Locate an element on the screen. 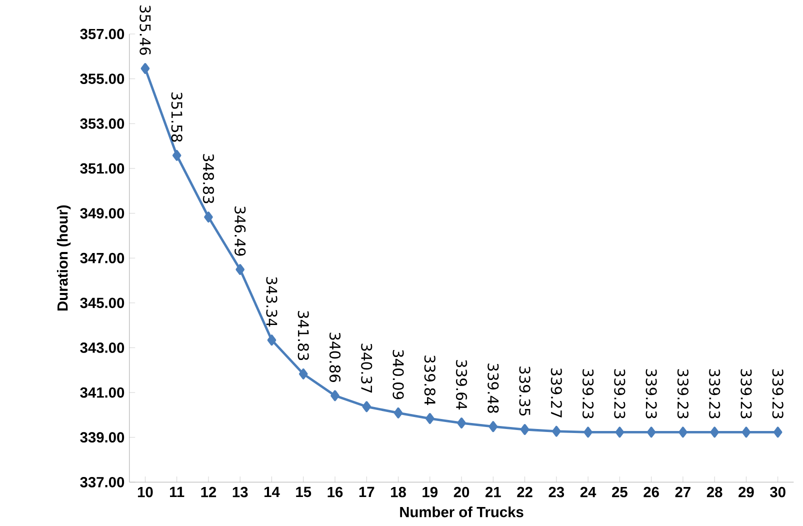  x-tick-label: 12 is located at coordinates (208, 492).